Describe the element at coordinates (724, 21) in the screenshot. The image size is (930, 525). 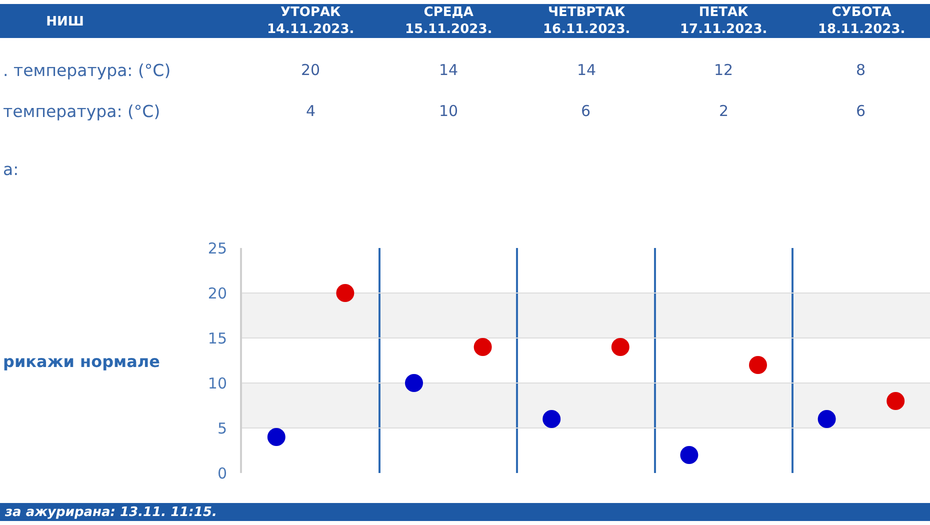
I see `text: ПЕТАК 17.11.2023.` at that location.